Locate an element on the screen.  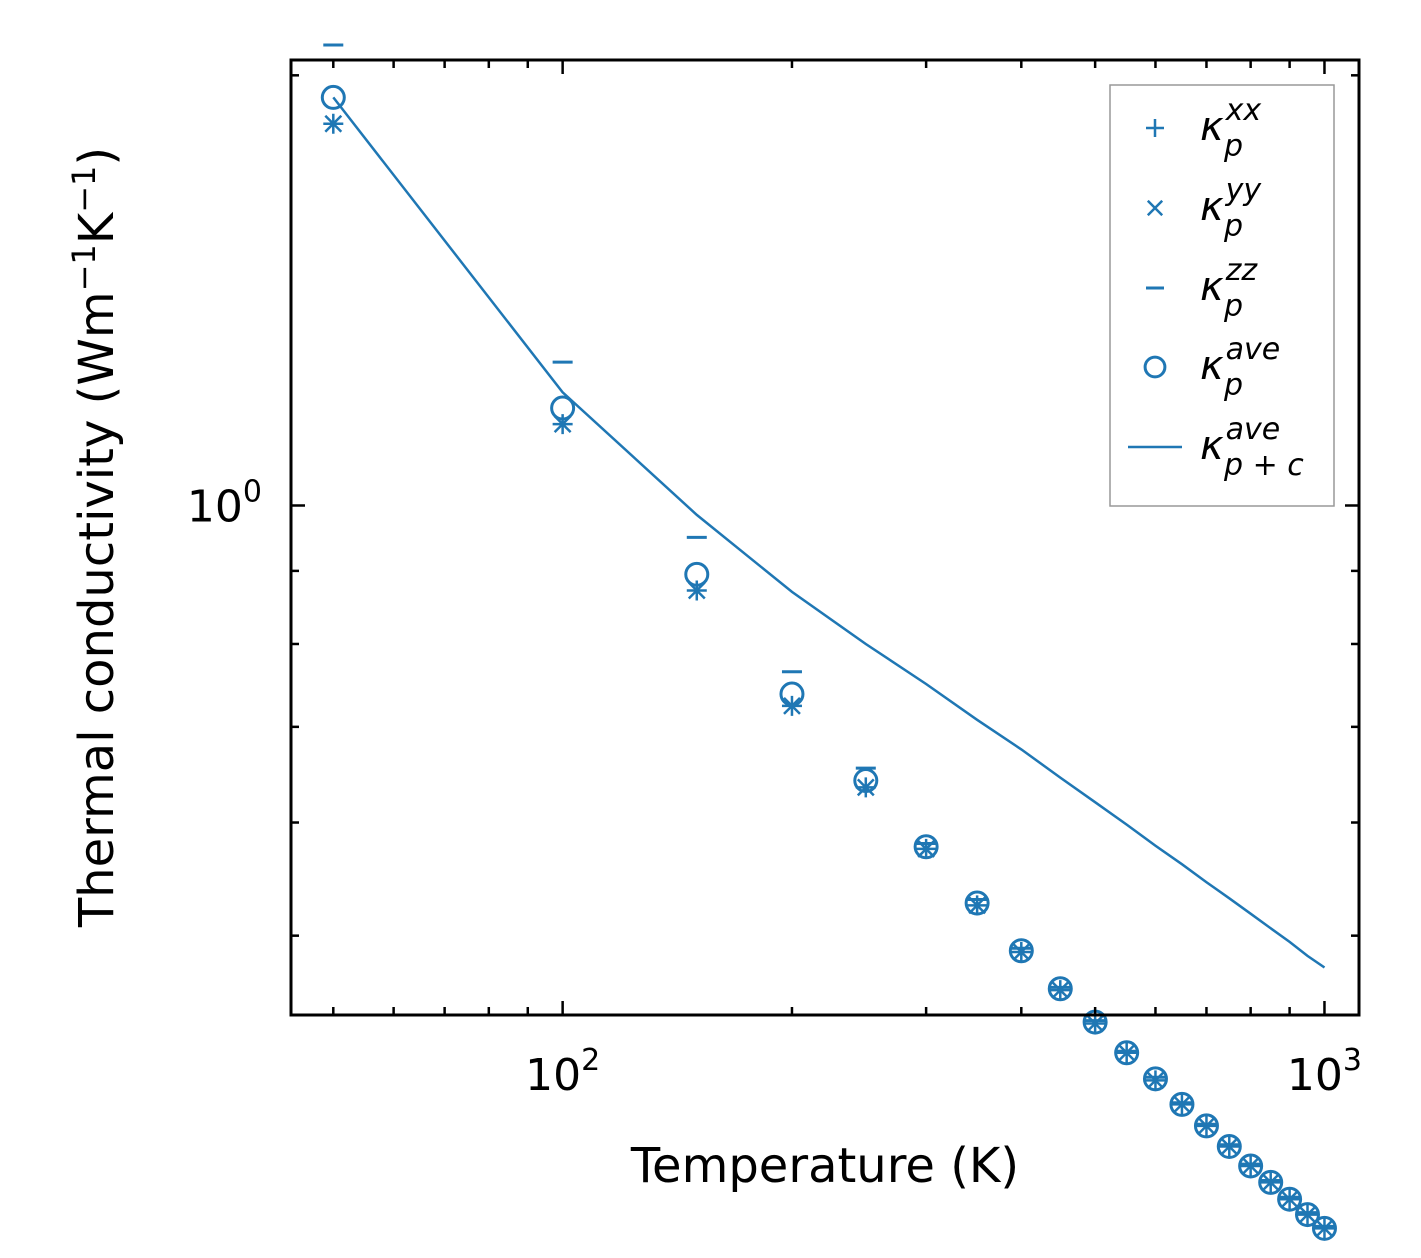
point-kappa_p_ave-17-shape is located at coordinates (1290, 1199).